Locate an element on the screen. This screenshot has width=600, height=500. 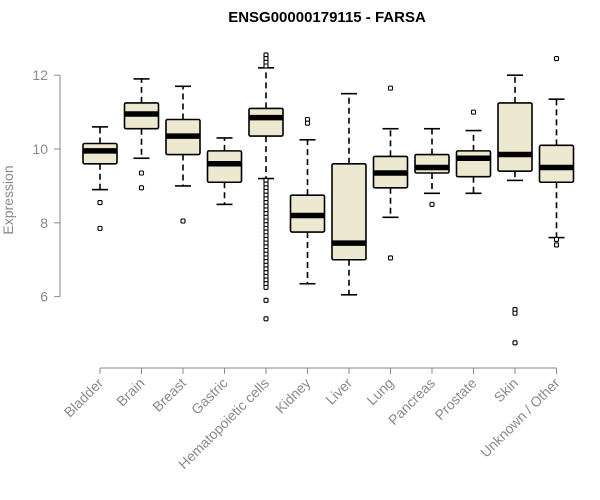
x-tick-label: Unknown / Other is located at coordinates (520, 418).